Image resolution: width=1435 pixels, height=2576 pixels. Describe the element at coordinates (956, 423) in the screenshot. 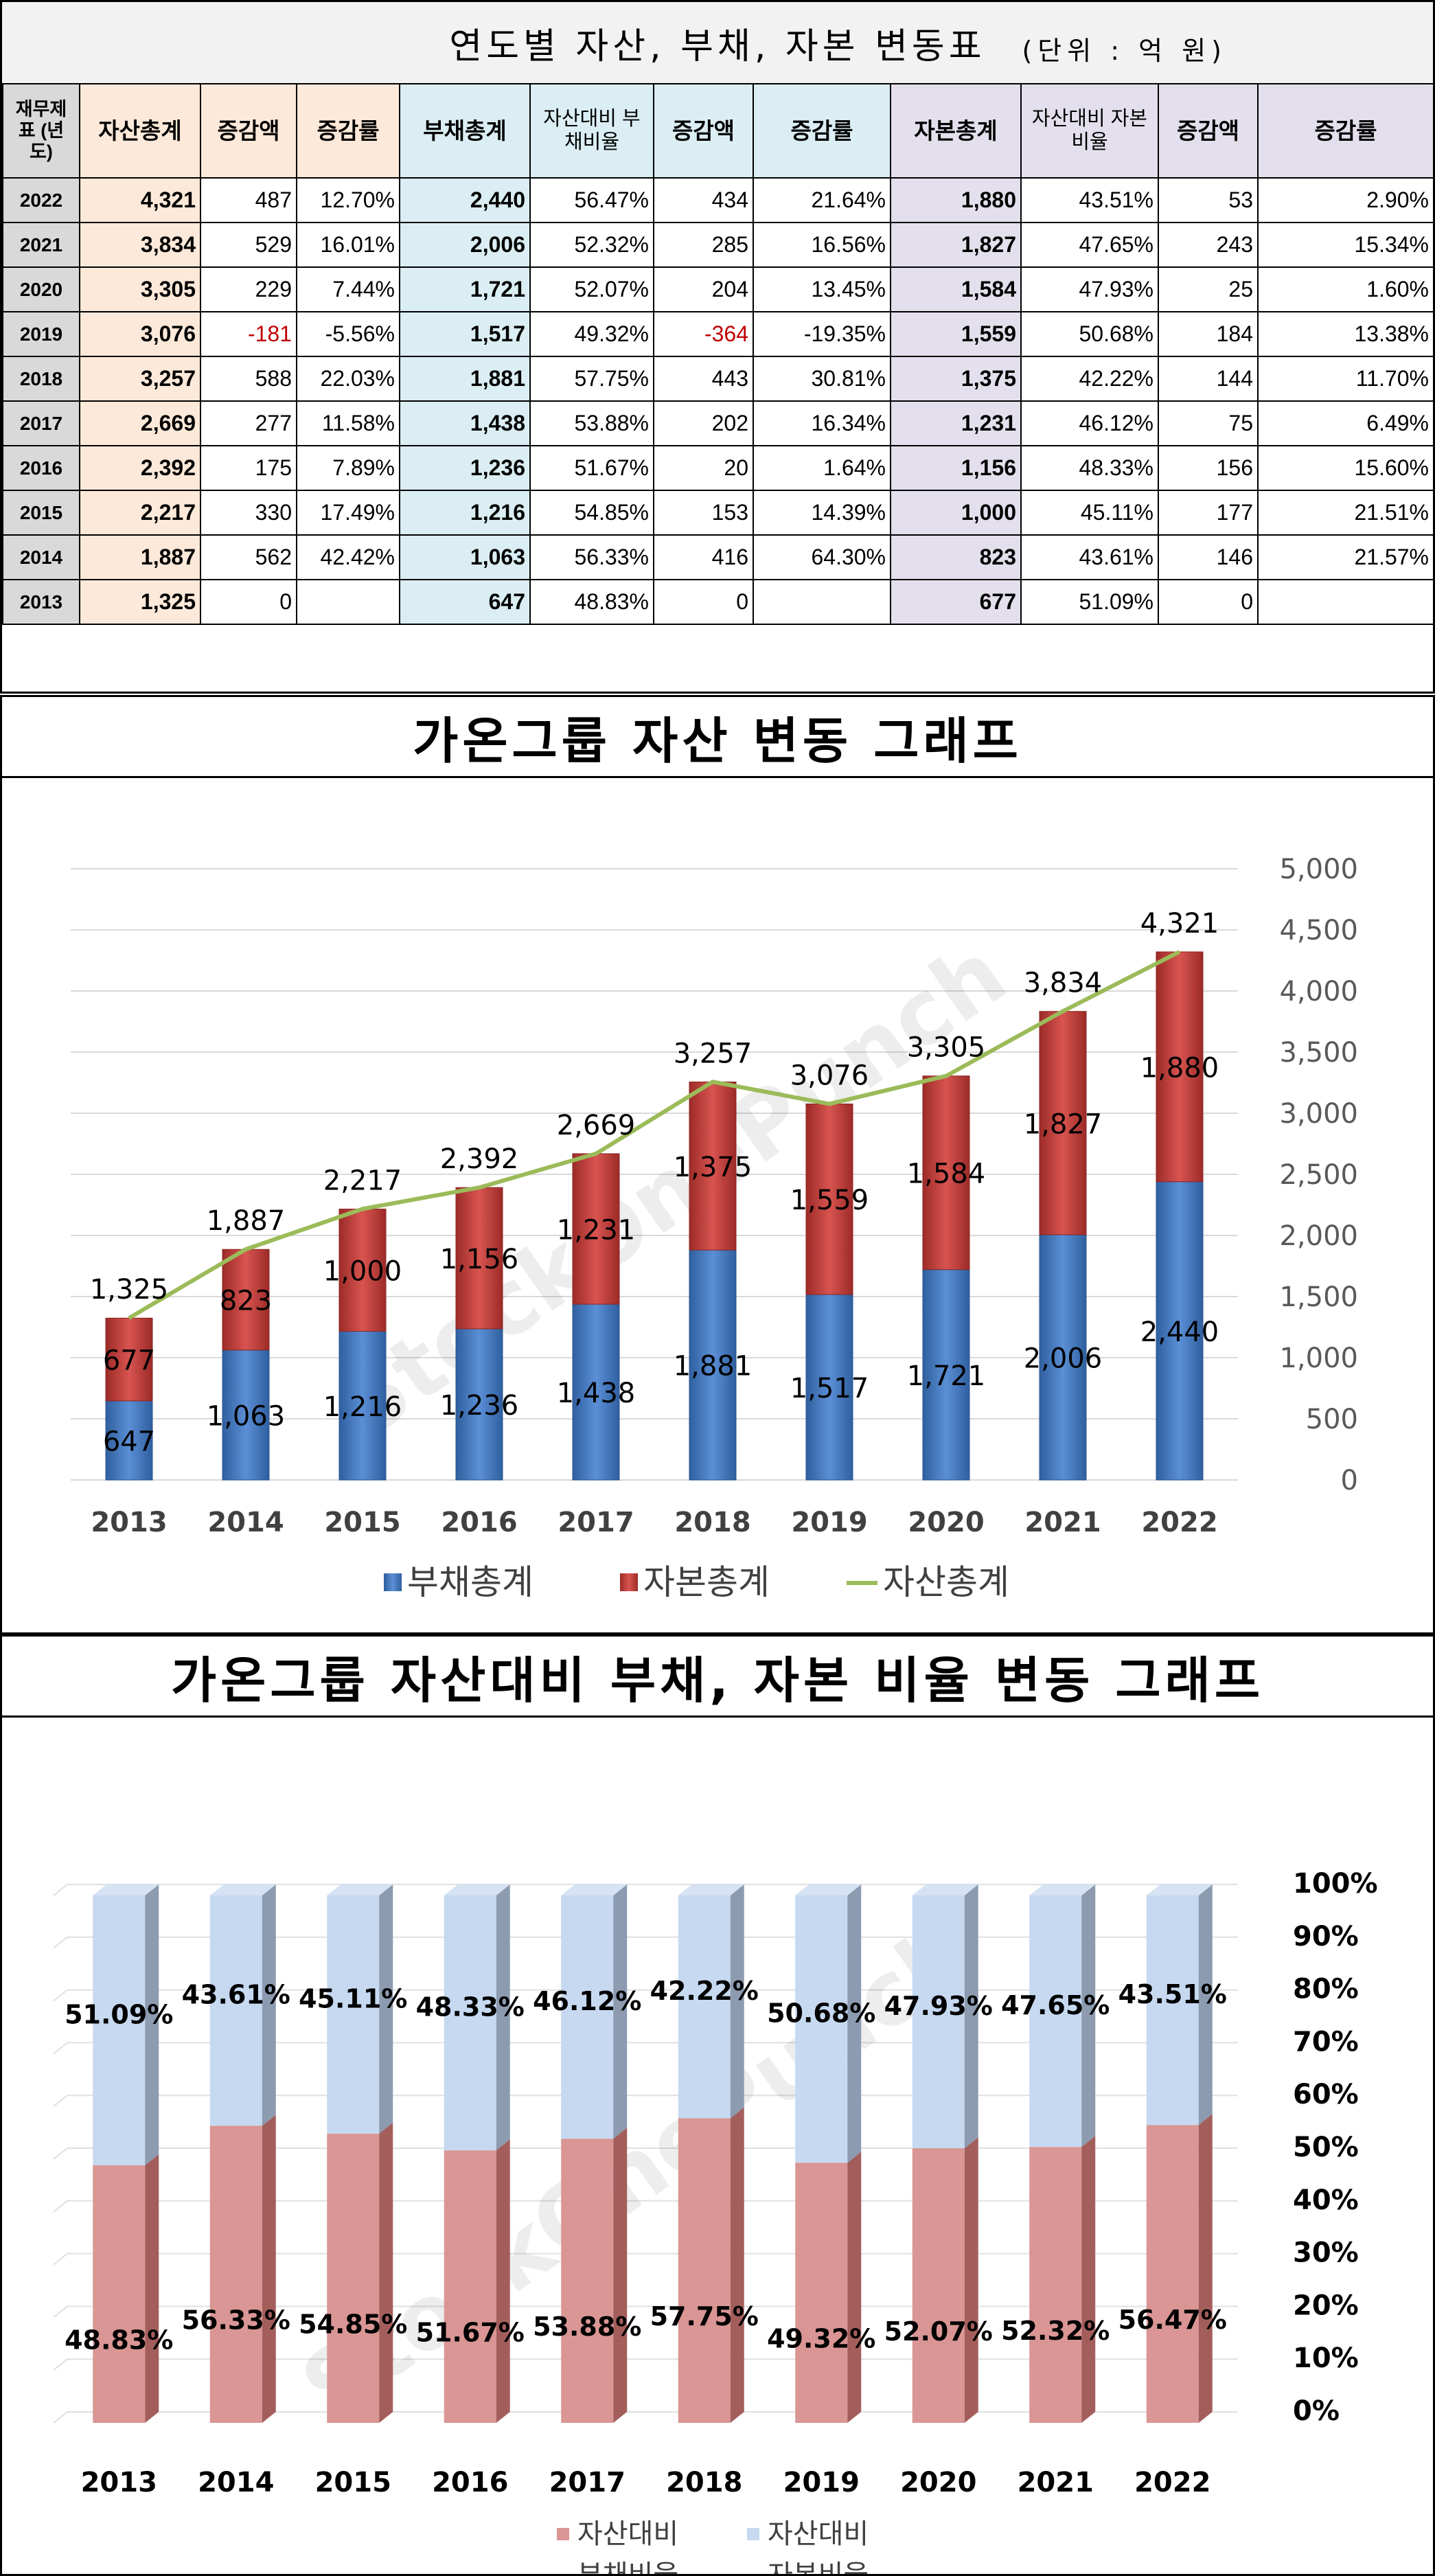

I see `cell-equity-total: 1,231` at that location.